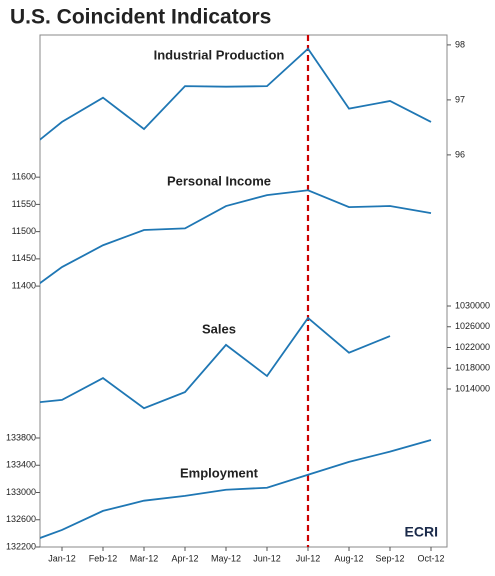 The image size is (495, 576). What do you see at coordinates (219, 54) in the screenshot?
I see `series-label: Industrial Production` at bounding box center [219, 54].